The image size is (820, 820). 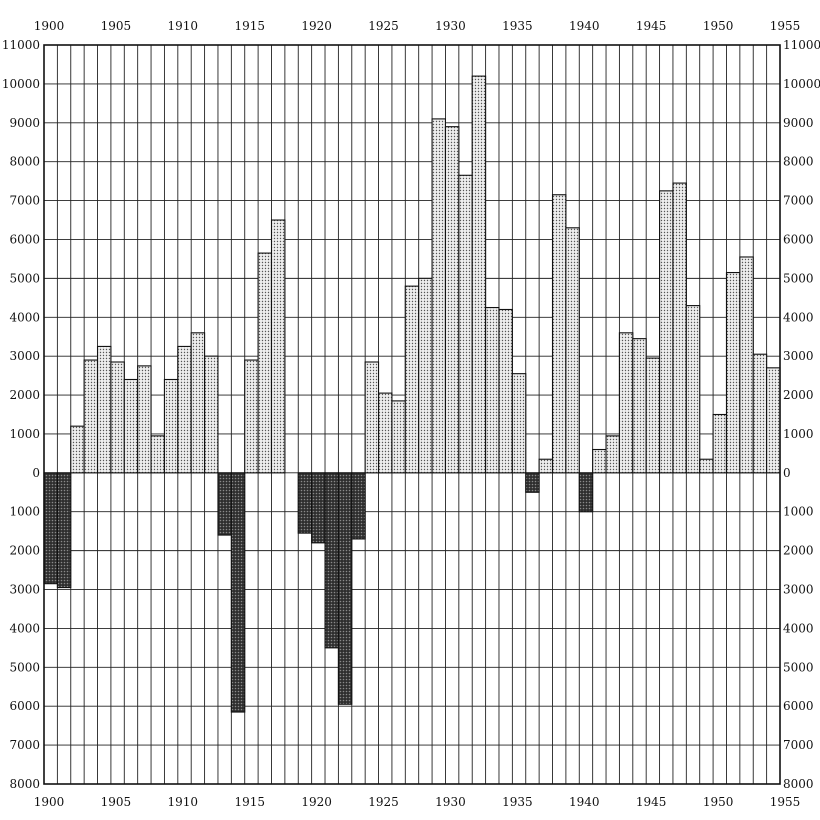 What do you see at coordinates (49, 802) in the screenshot?
I see `x-tick-label-bottom-1900: 1900` at bounding box center [49, 802].